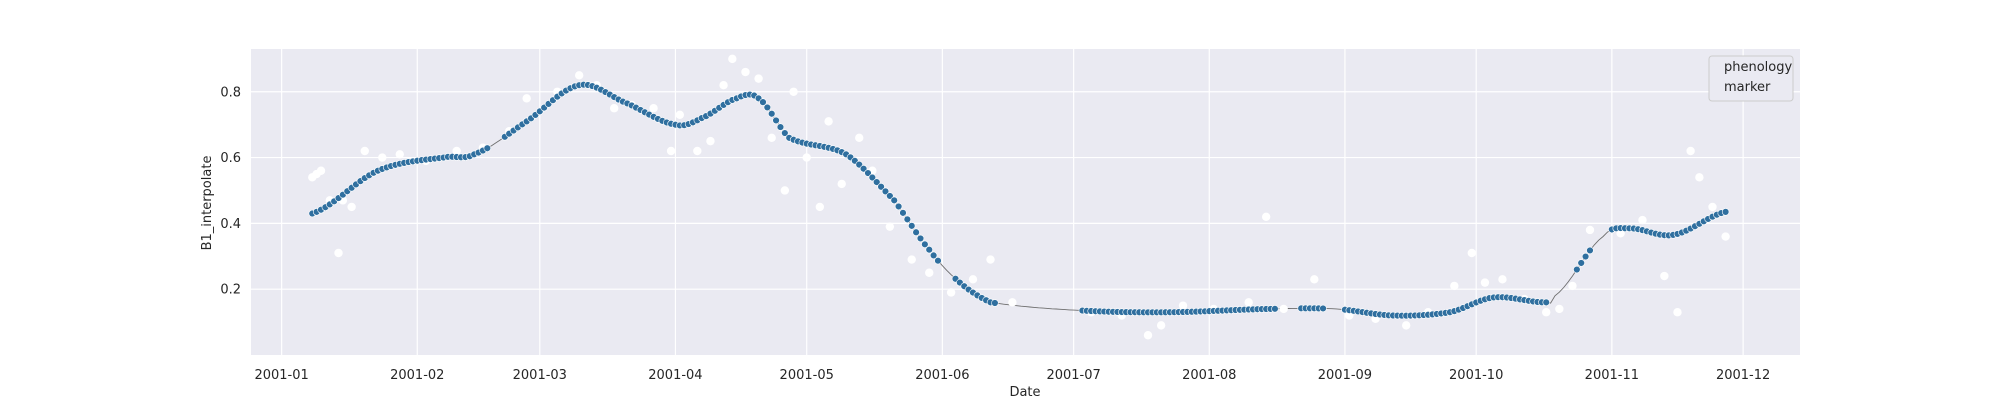  Describe the element at coordinates (1758, 67) in the screenshot. I see `legend-entry-phenology: phenology` at that location.